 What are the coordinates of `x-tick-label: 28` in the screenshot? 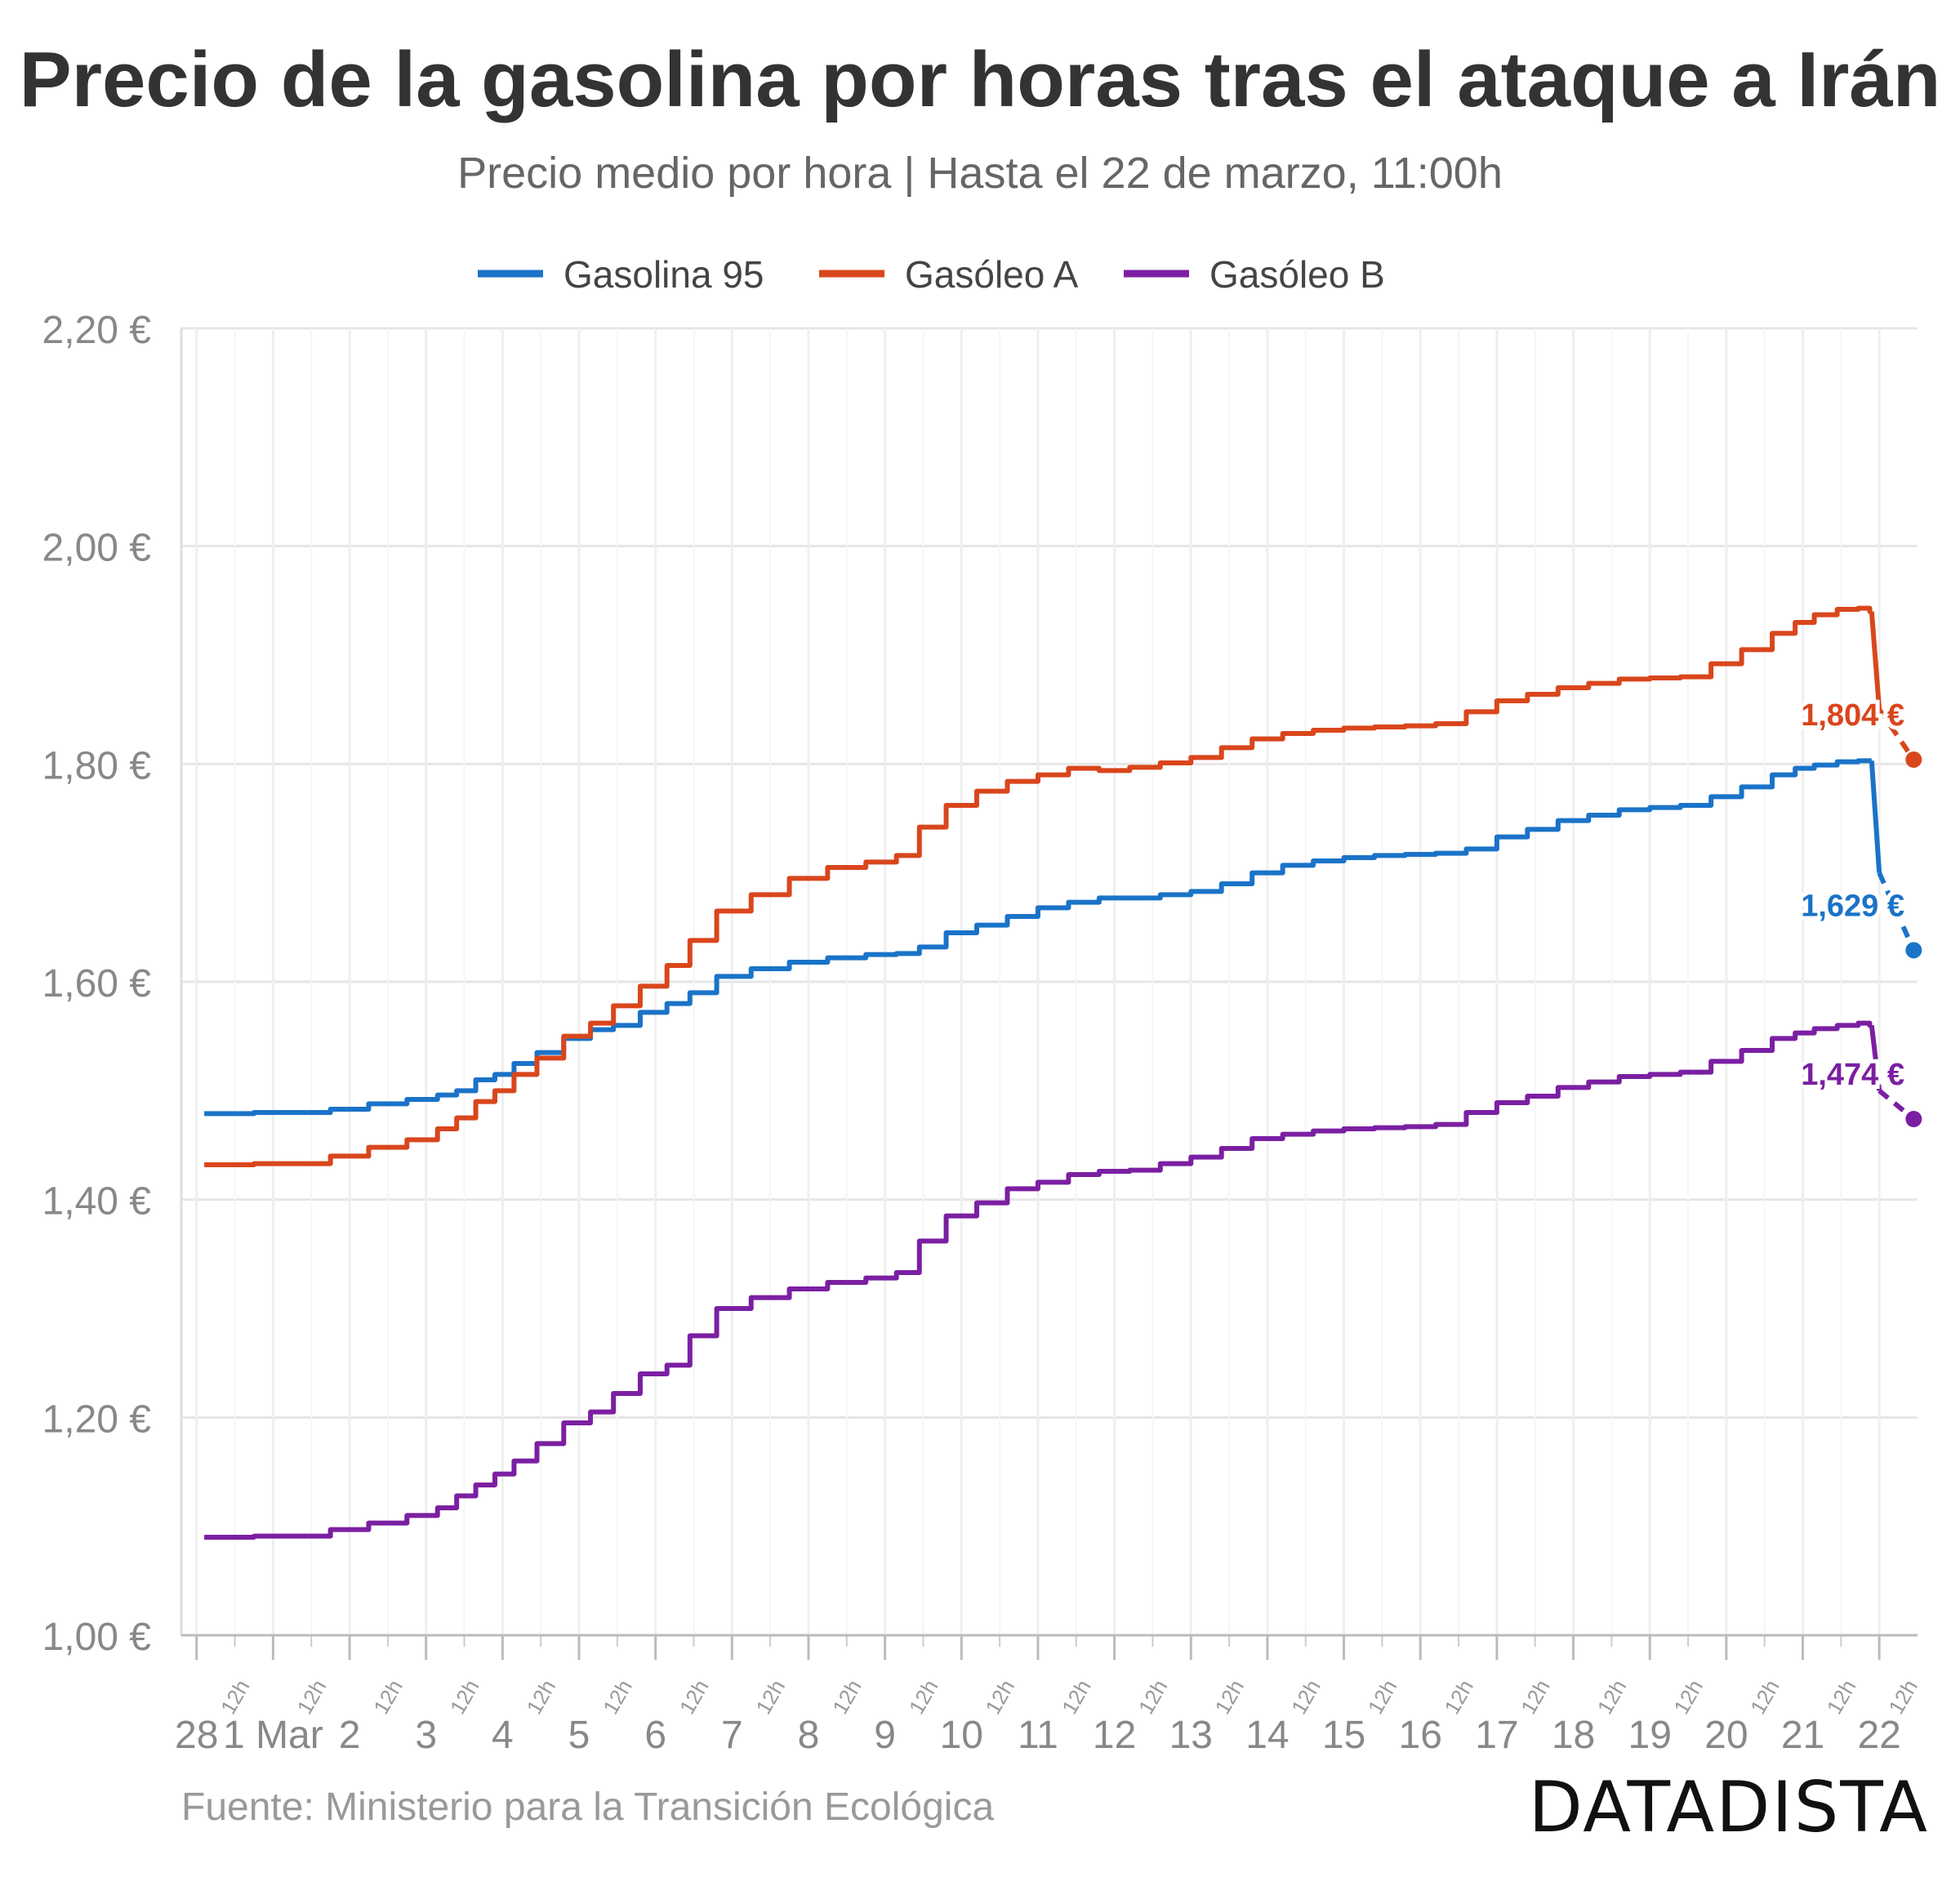 It's located at (196, 1735).